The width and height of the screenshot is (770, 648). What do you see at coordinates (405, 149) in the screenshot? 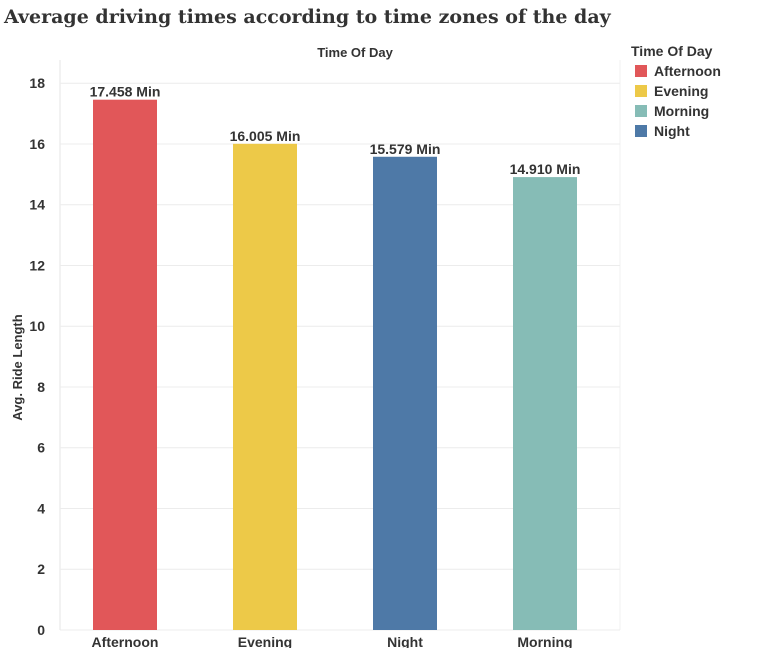
I see `data-label: 15.579 Min` at bounding box center [405, 149].